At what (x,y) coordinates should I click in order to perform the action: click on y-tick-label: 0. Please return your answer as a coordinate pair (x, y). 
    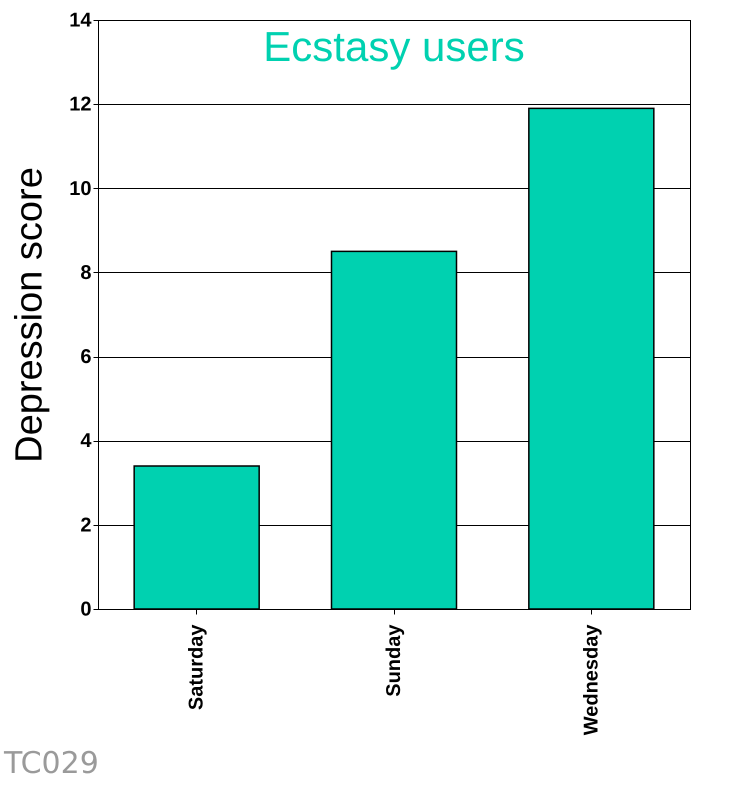
    Looking at the image, I should click on (86, 609).